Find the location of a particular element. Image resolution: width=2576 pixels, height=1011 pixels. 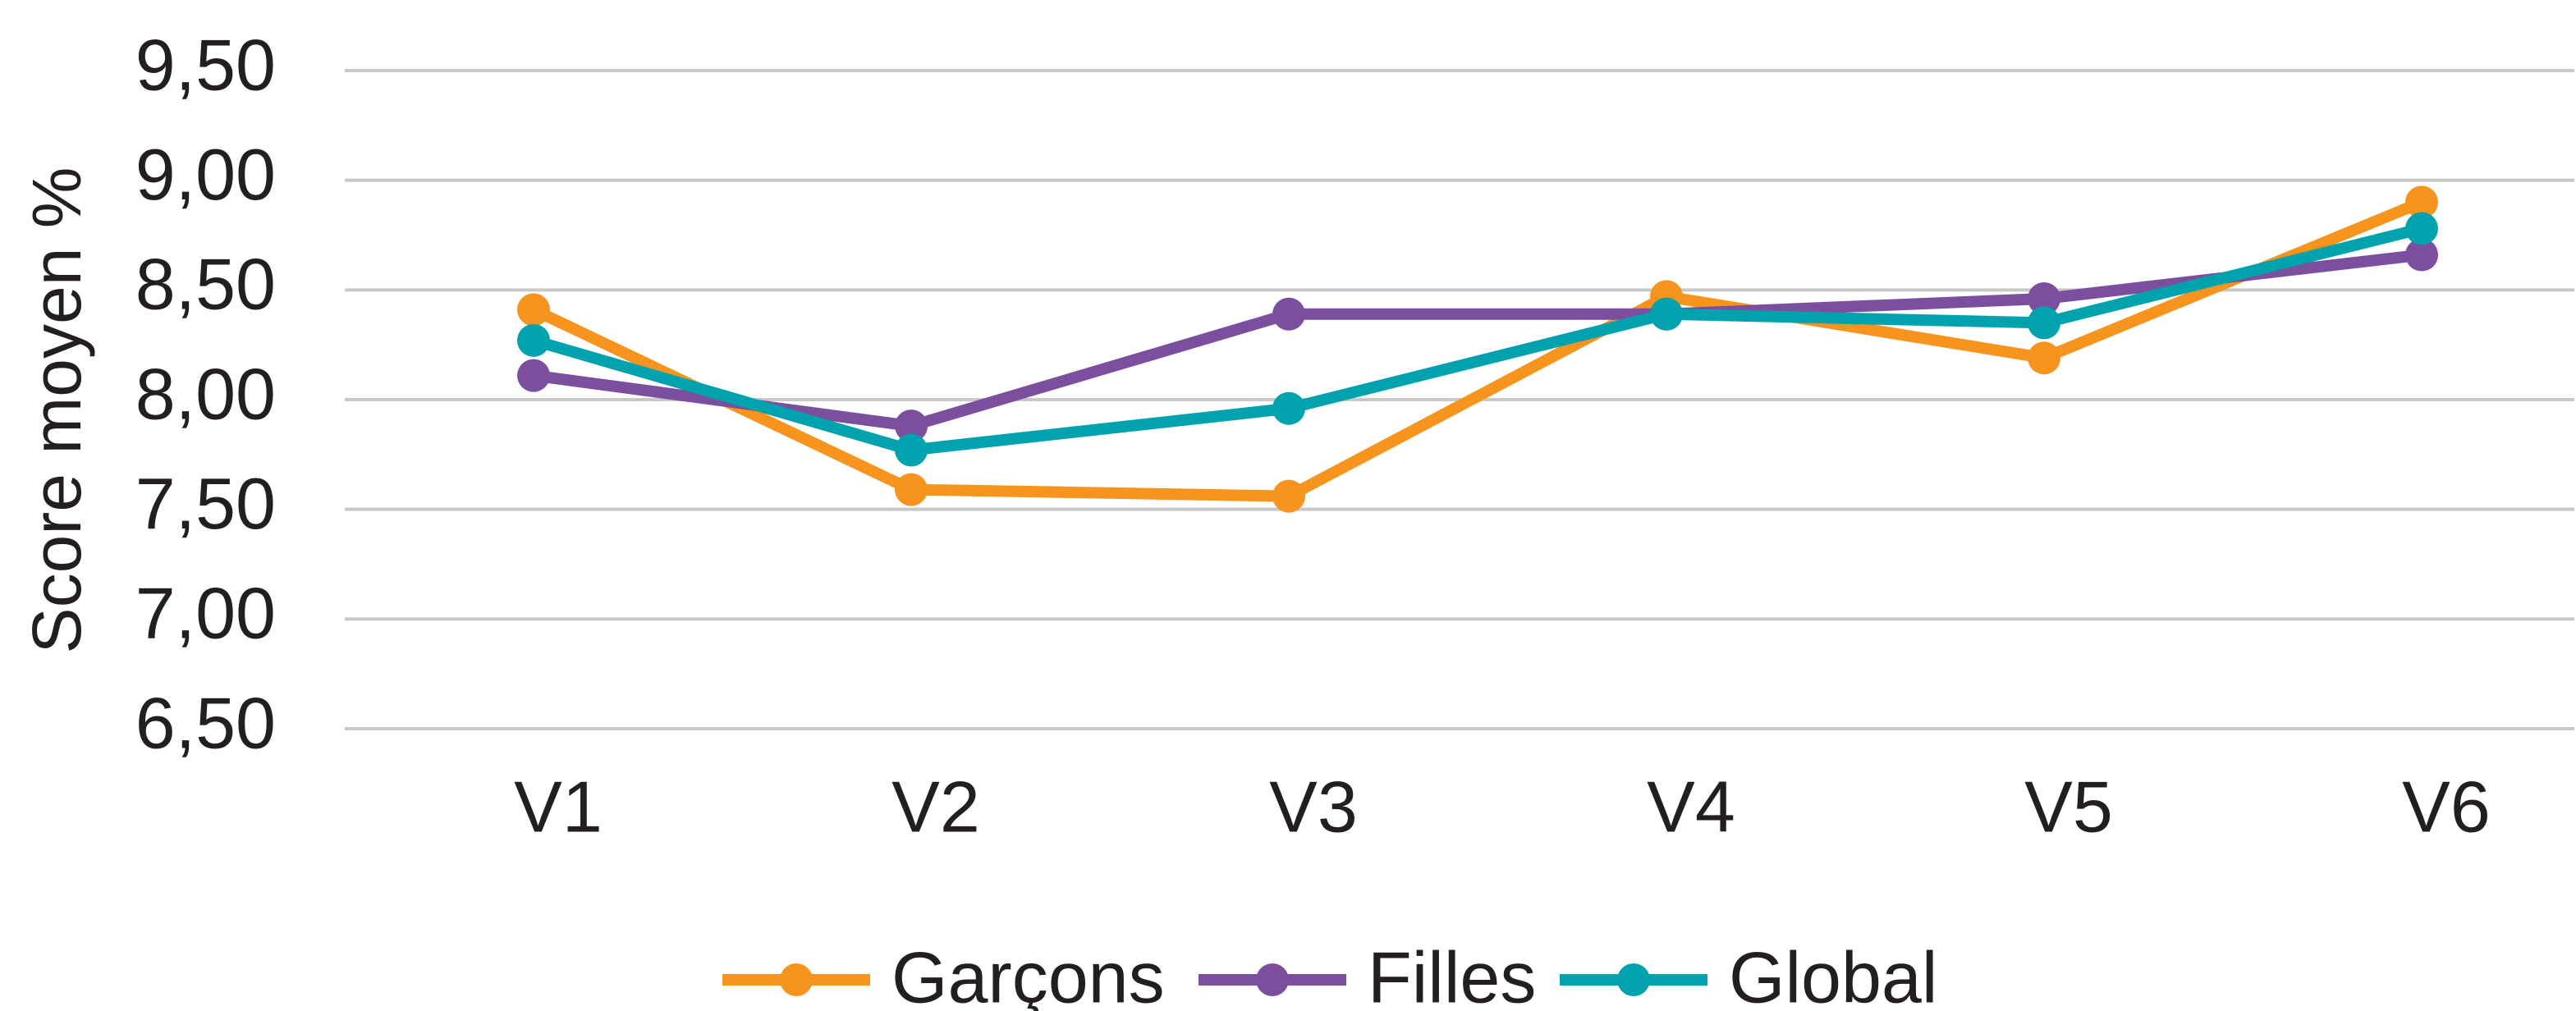

x-tick-label: V4 is located at coordinates (1691, 806).